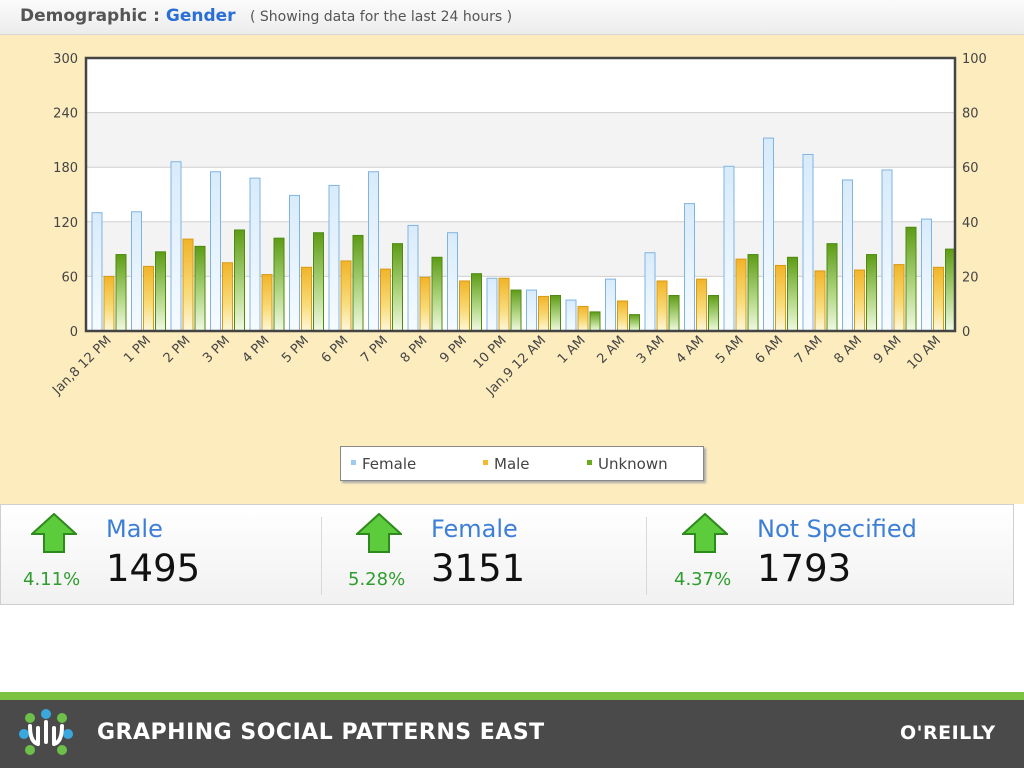 This screenshot has height=768, width=1024. I want to click on stat-not-specified: Not Specified 1793 4.37%, so click(814, 554).